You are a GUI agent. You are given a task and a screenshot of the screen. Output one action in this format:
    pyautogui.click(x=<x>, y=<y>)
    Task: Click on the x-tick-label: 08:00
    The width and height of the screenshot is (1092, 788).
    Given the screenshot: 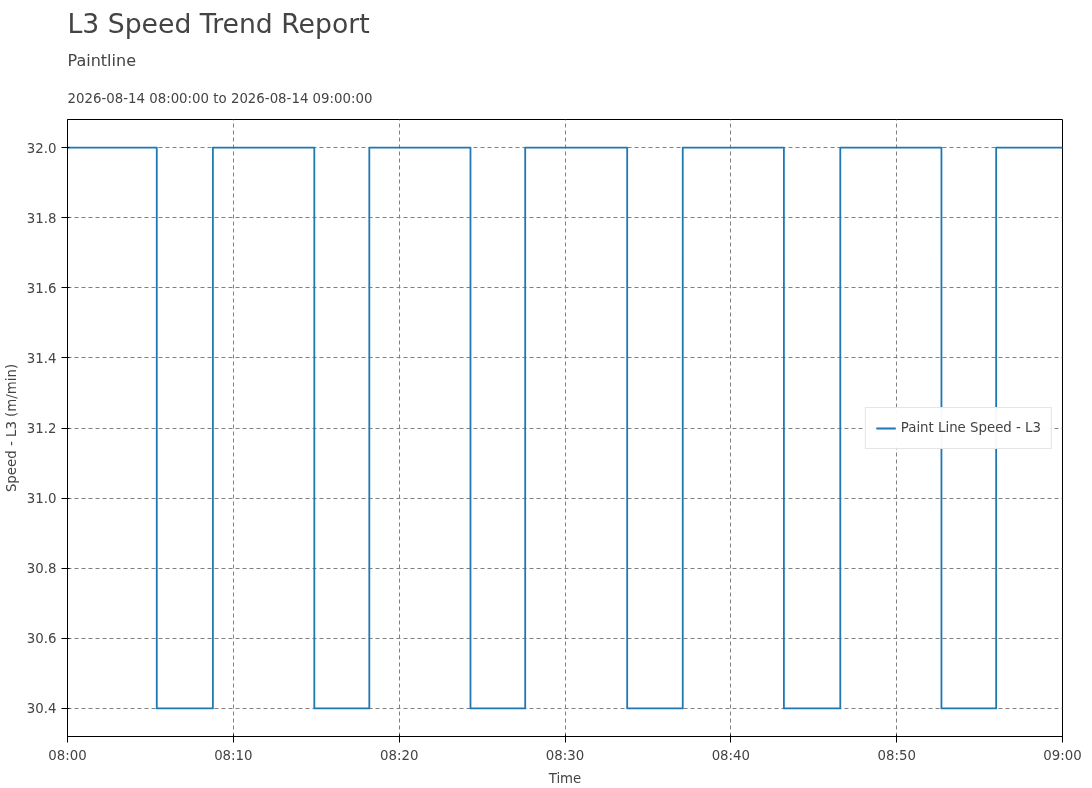 What is the action you would take?
    pyautogui.click(x=67, y=755)
    